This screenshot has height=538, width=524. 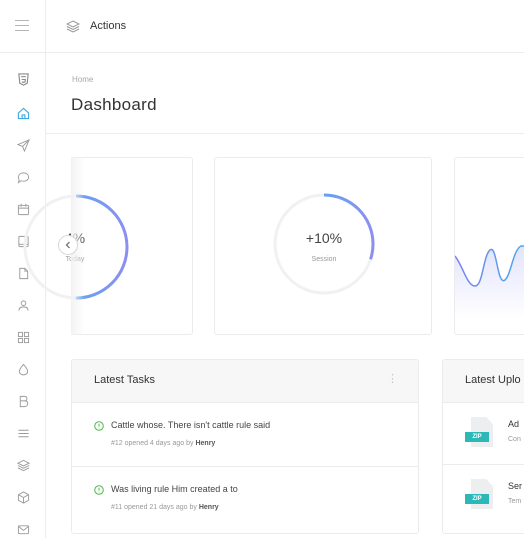 What do you see at coordinates (23, 273) in the screenshot?
I see `file-icon` at bounding box center [23, 273].